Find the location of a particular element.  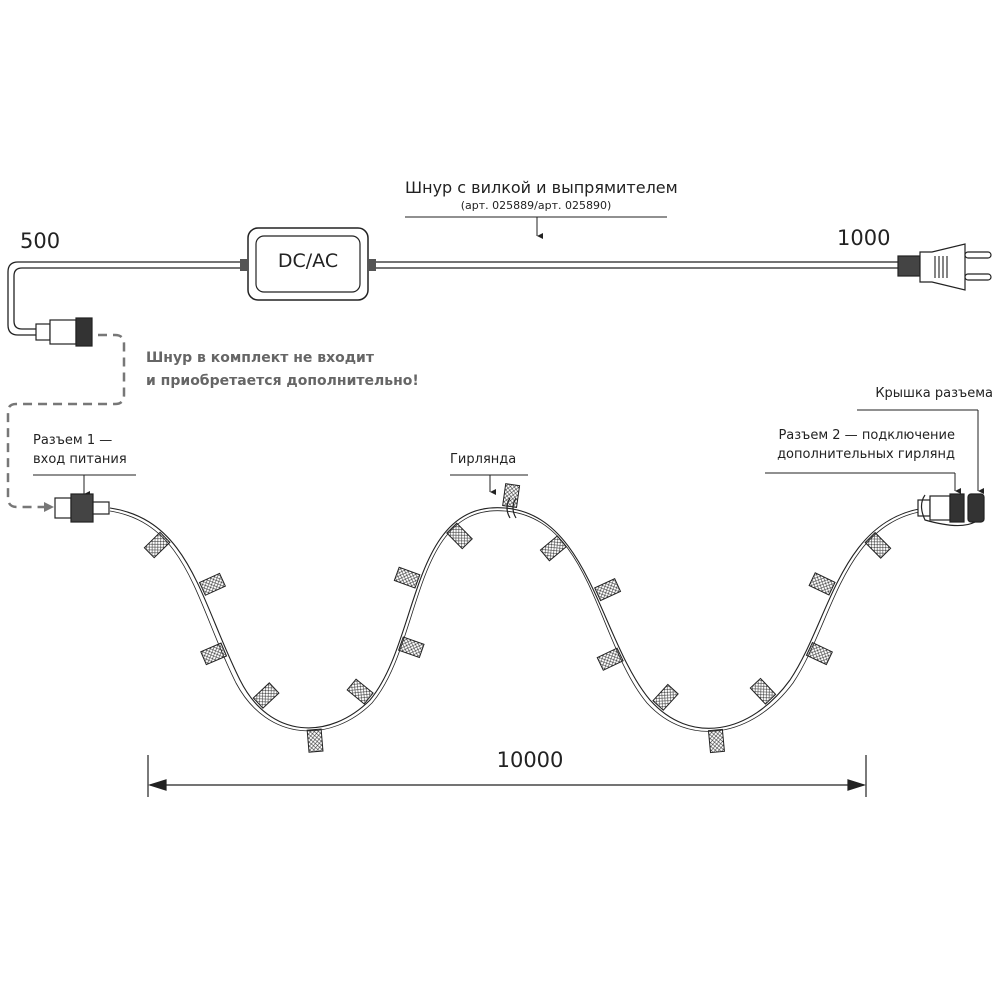

power-cord is located at coordinates (453, 298).